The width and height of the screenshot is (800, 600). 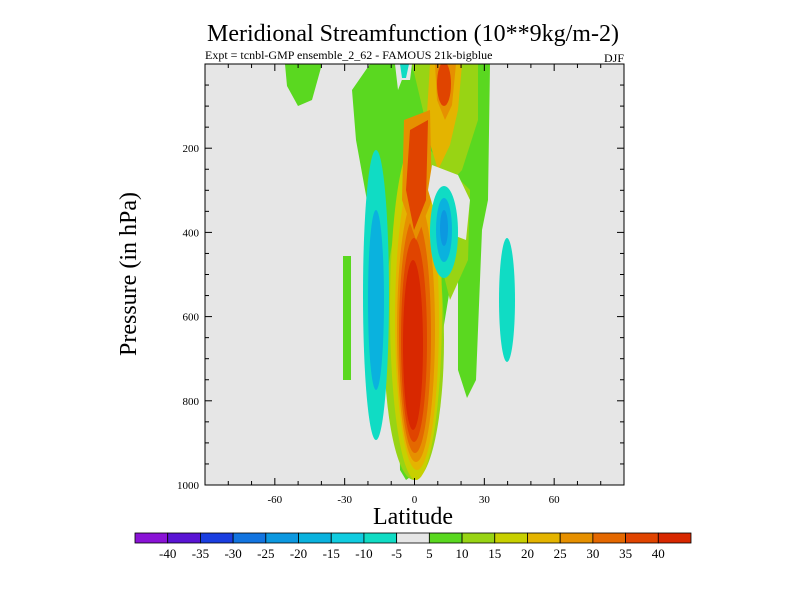 I want to click on colorbar-label: -5, so click(x=396, y=553).